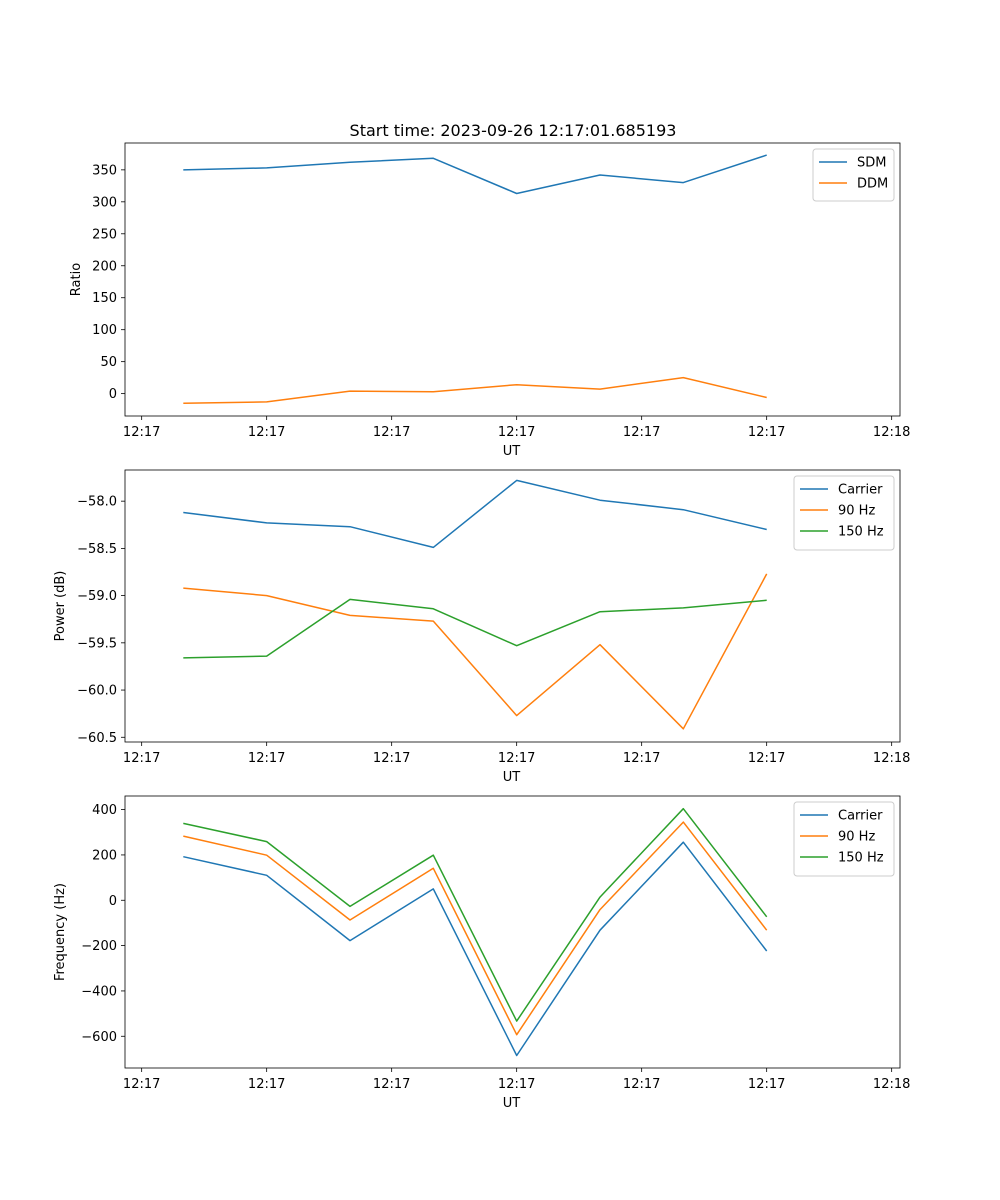 The width and height of the screenshot is (1000, 1200). I want to click on y-tick-label: −58.5, so click(97, 549).